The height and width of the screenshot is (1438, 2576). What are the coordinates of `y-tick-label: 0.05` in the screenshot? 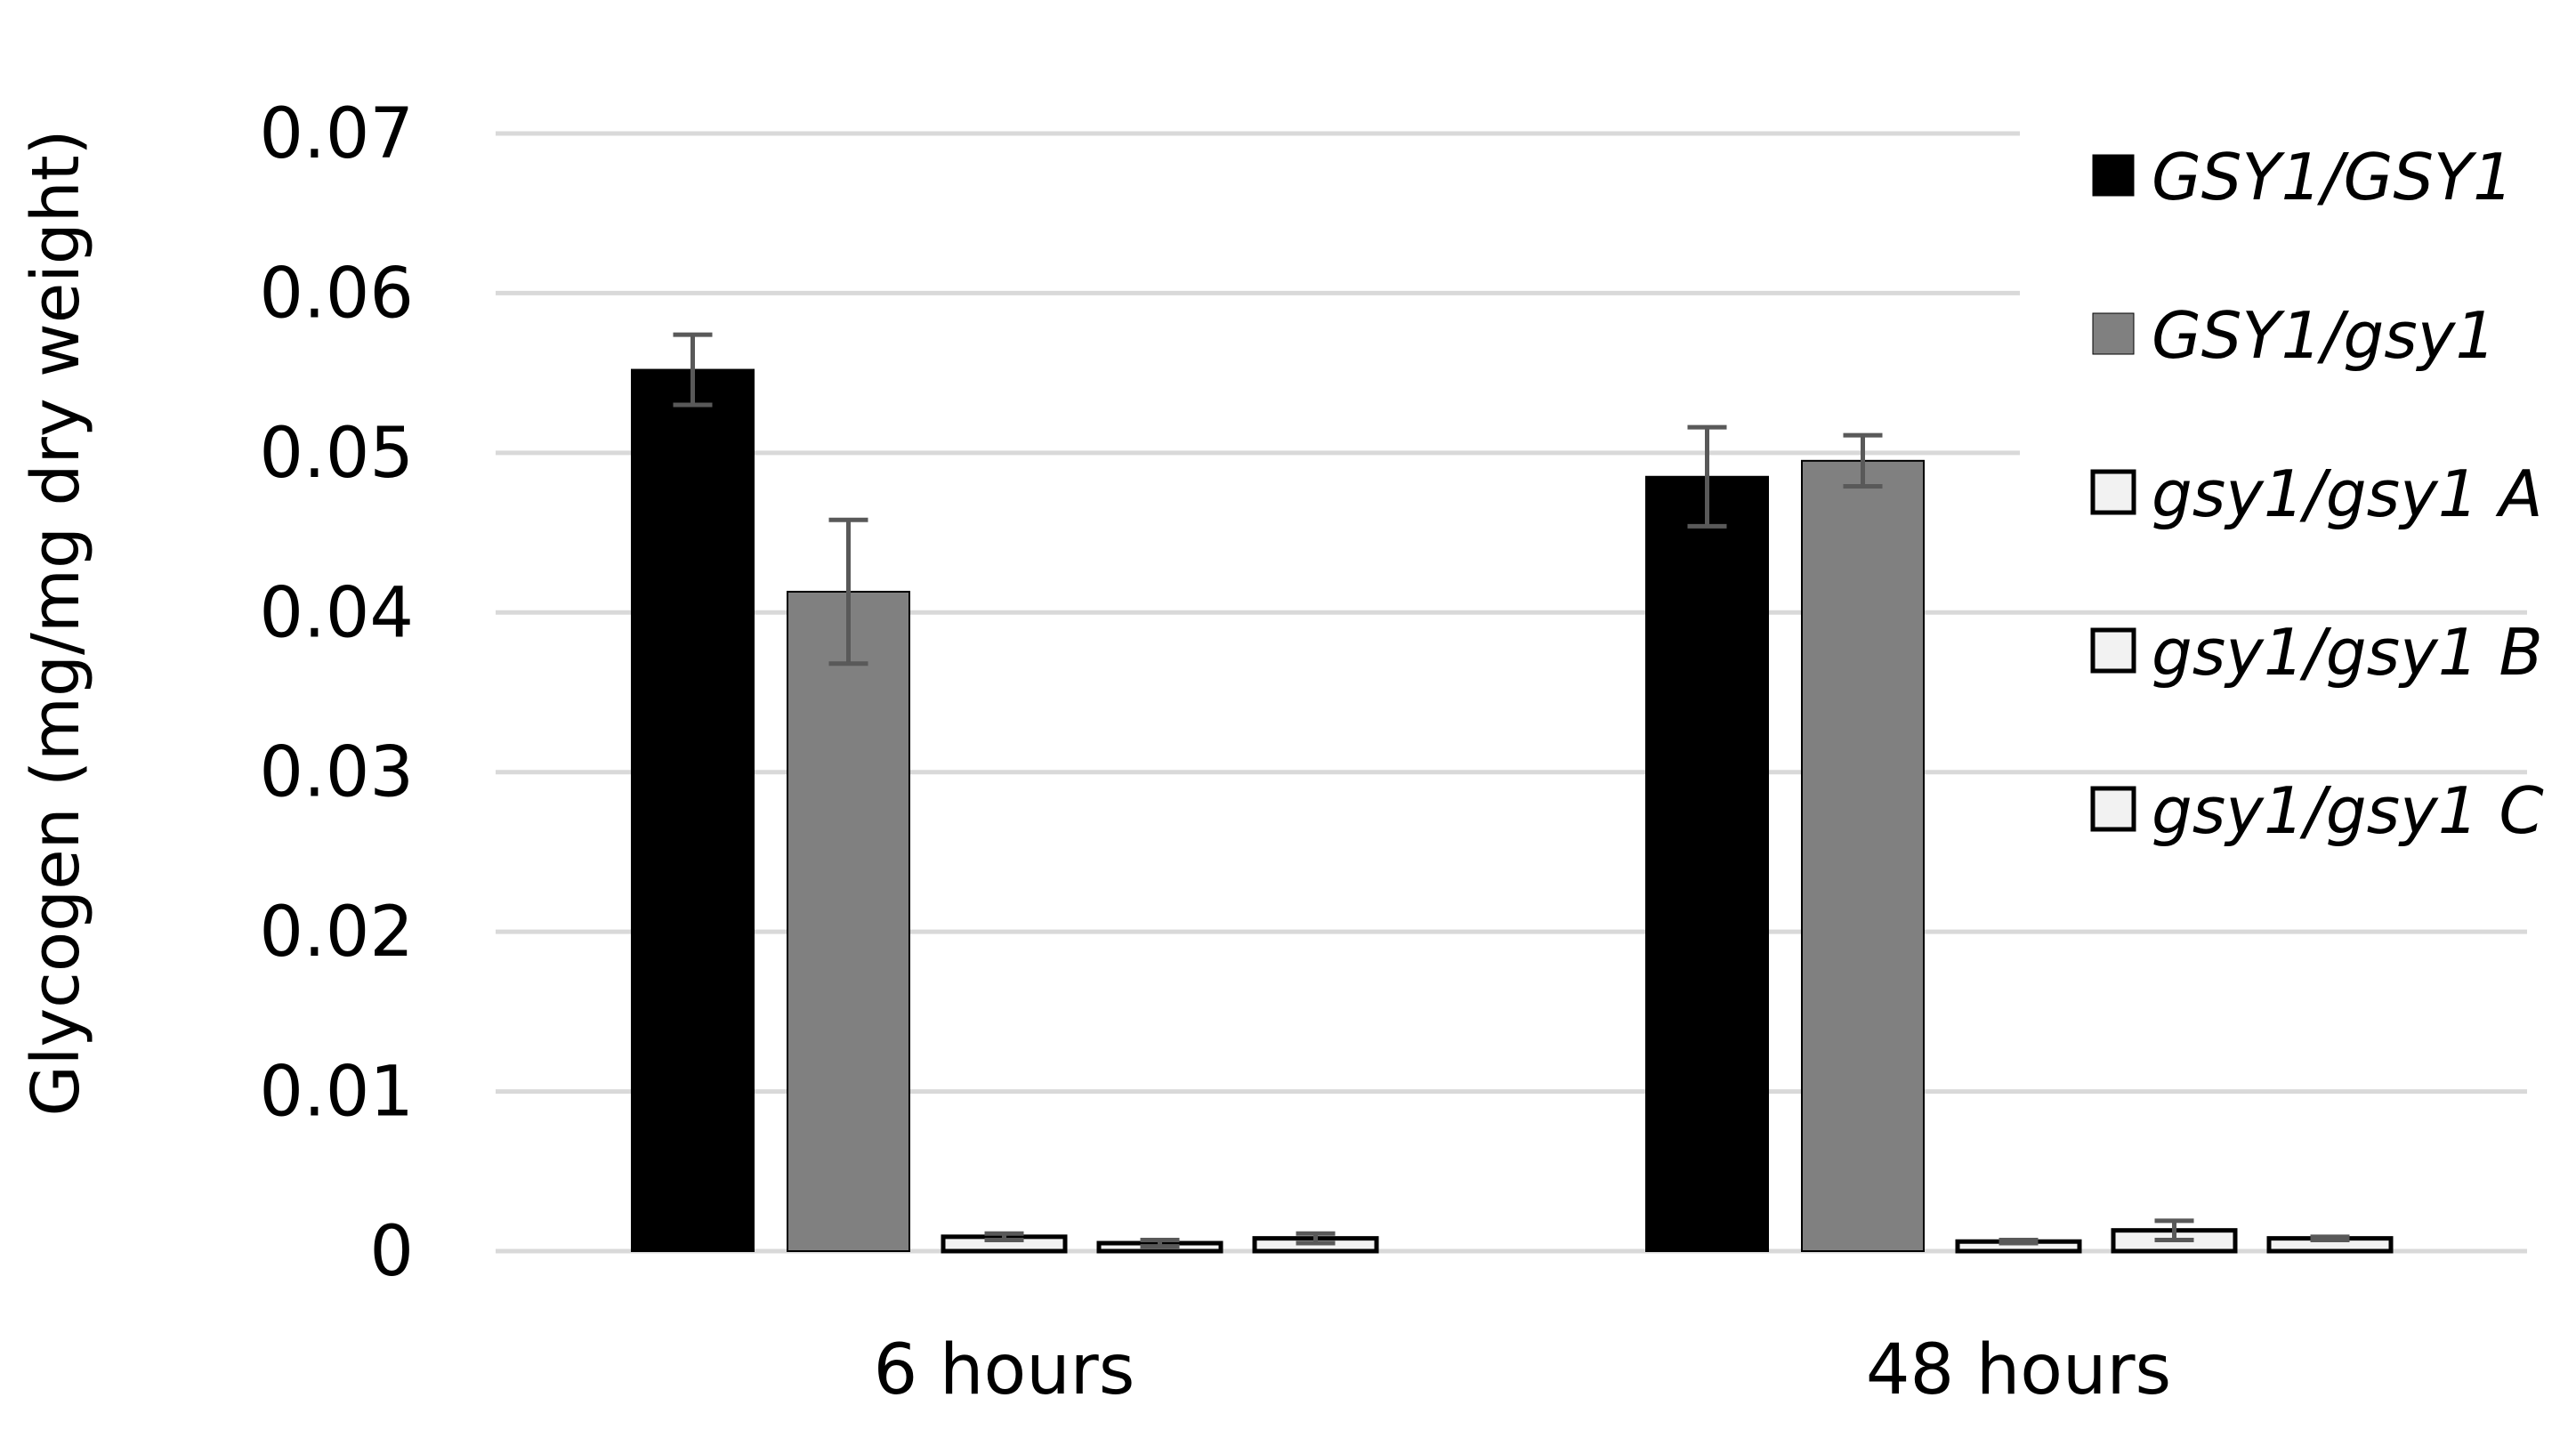 It's located at (336, 454).